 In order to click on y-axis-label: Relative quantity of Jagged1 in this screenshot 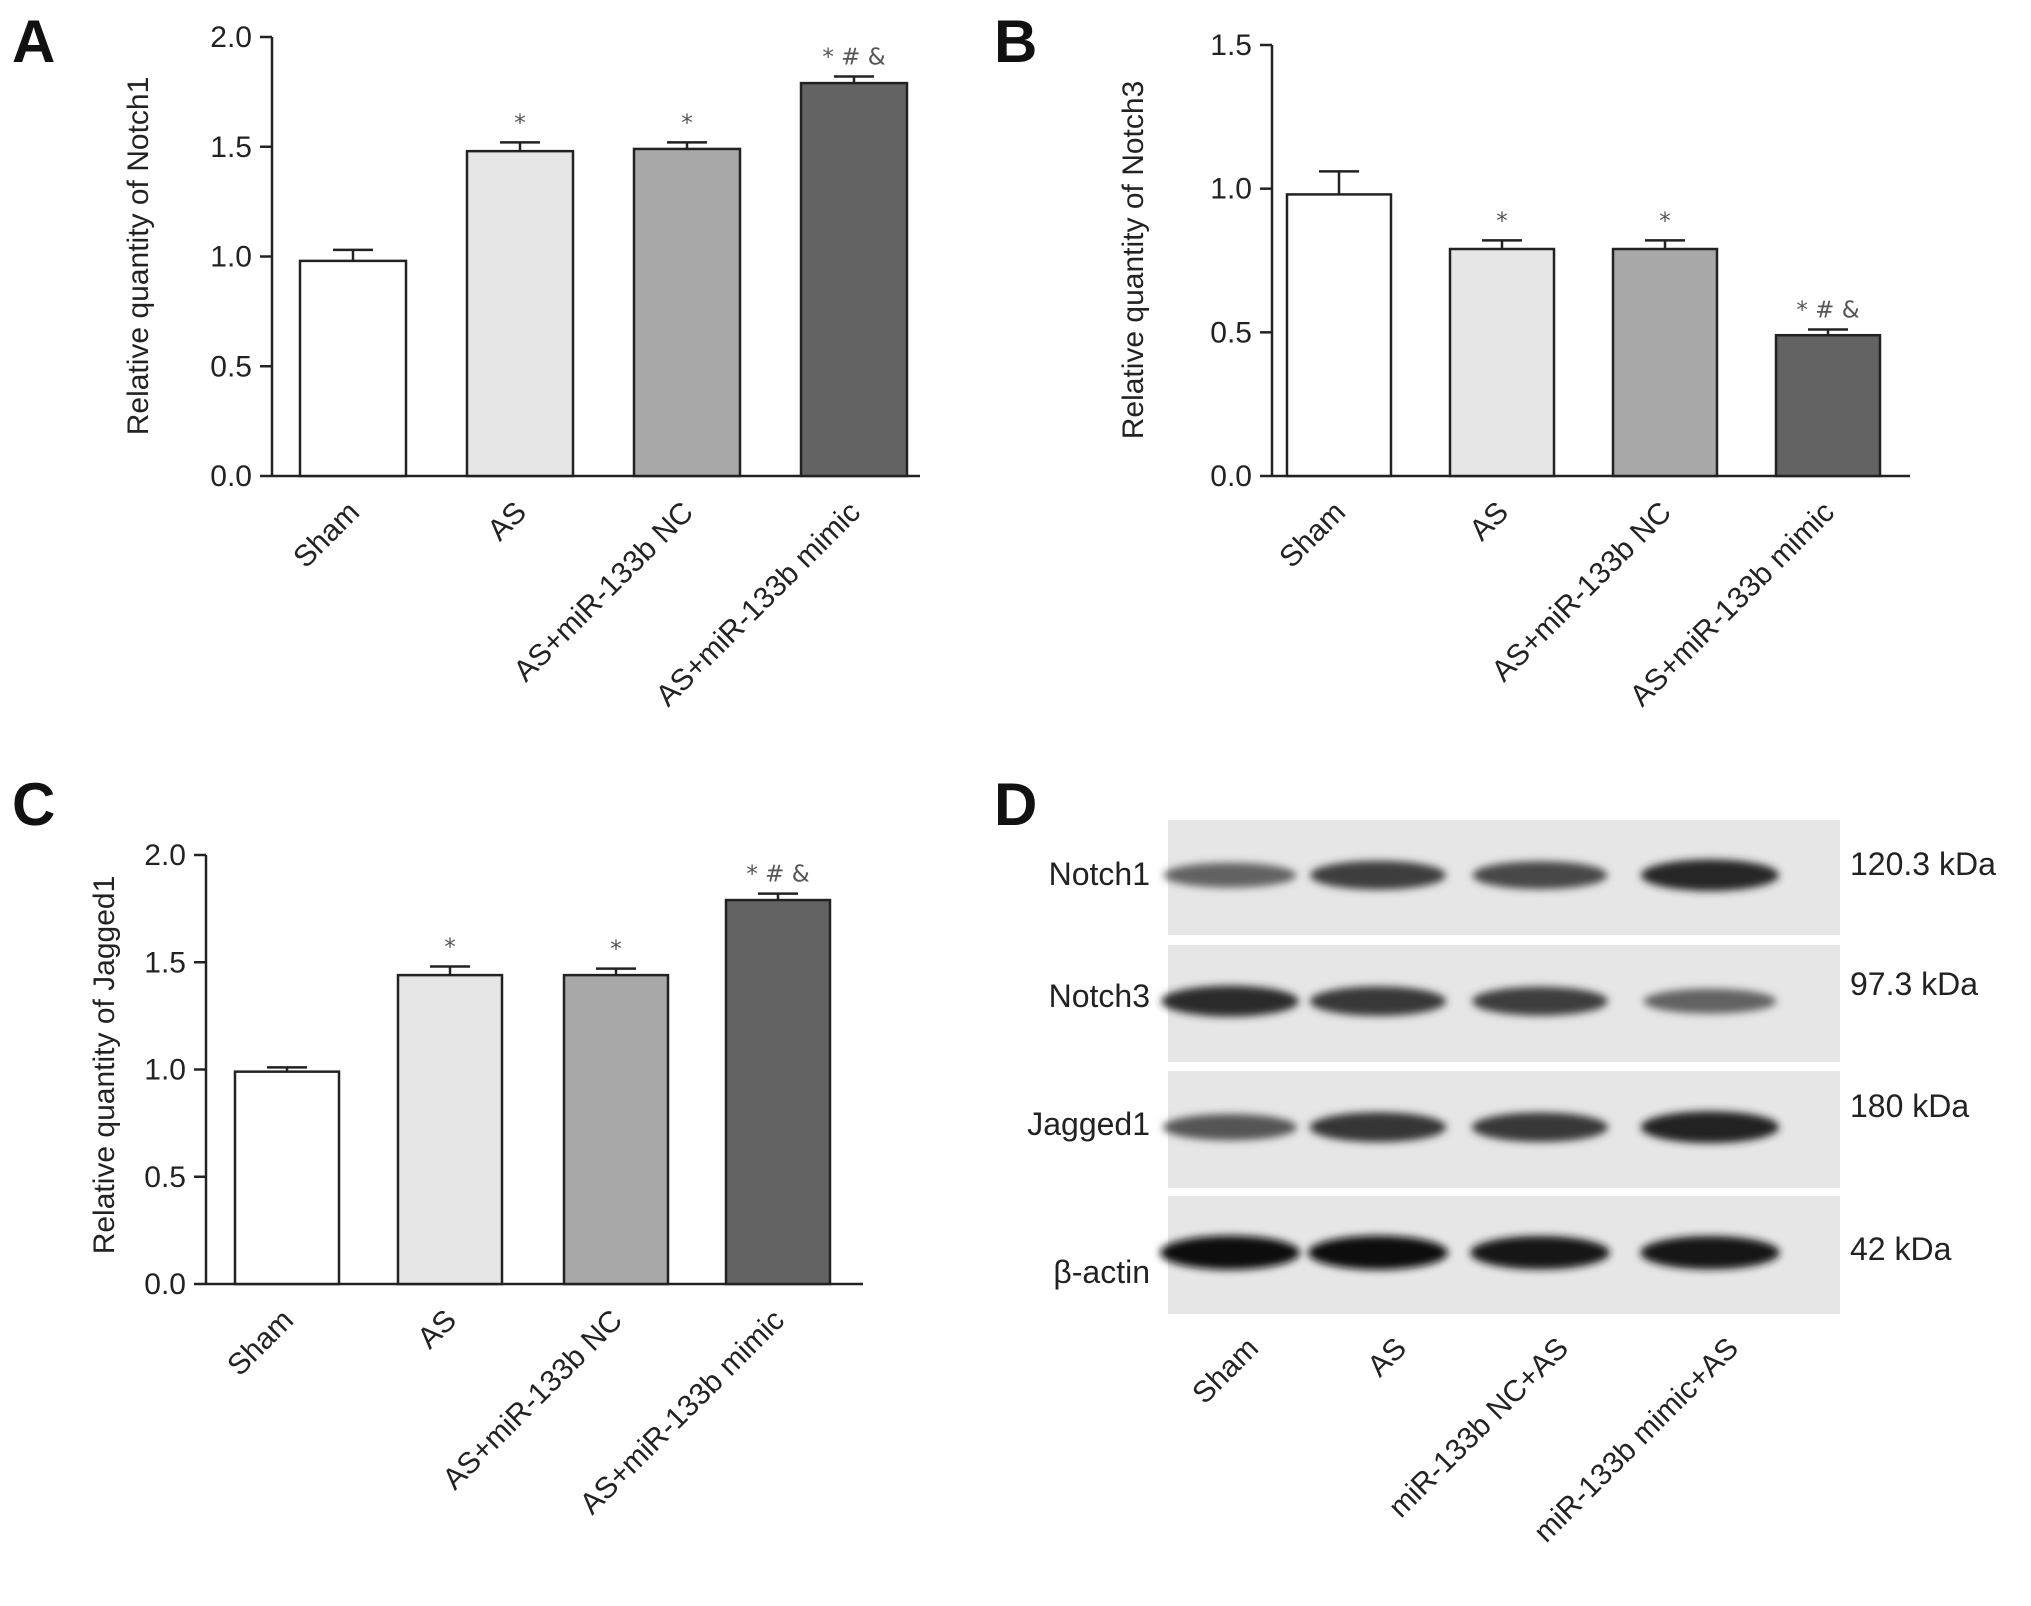, I will do `click(104, 1065)`.